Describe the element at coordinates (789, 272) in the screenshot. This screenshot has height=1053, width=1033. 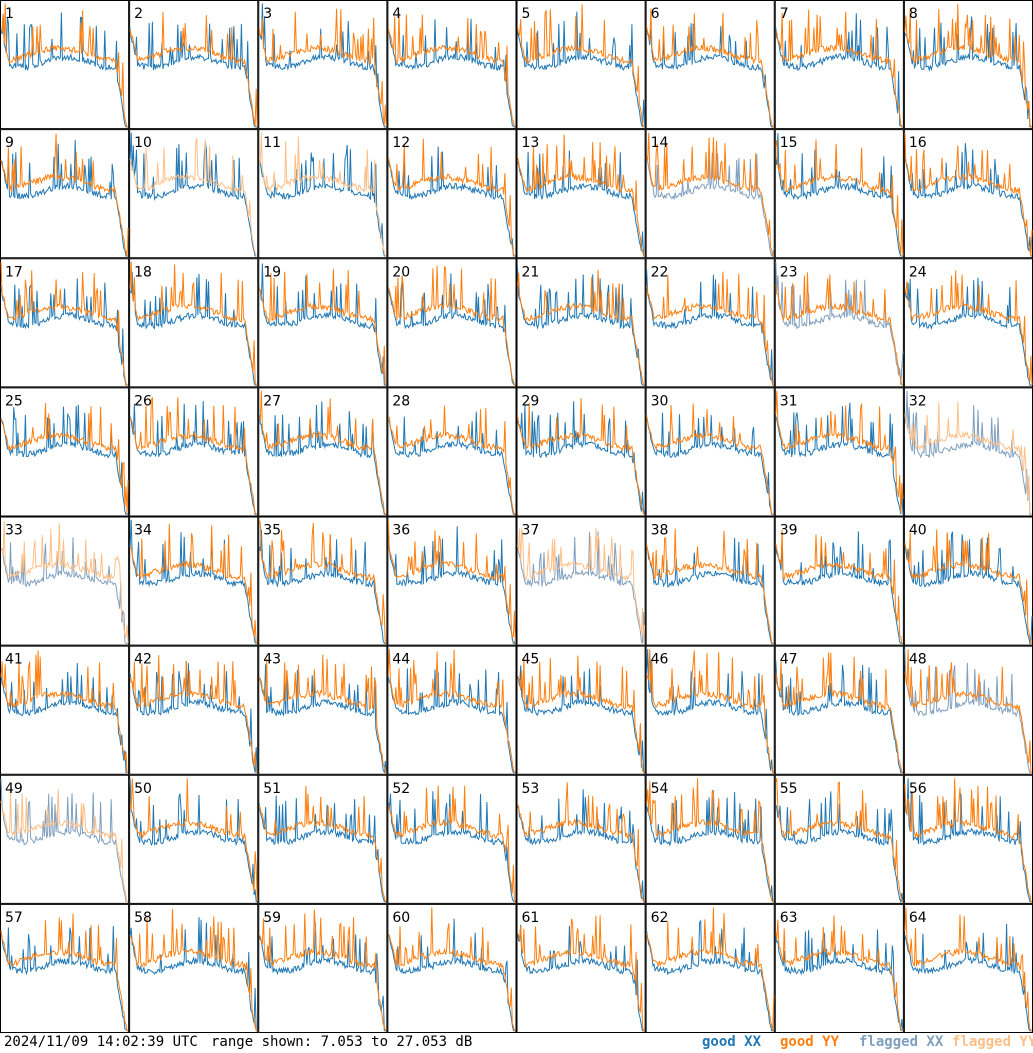
I see `tile-label-23: 23` at that location.